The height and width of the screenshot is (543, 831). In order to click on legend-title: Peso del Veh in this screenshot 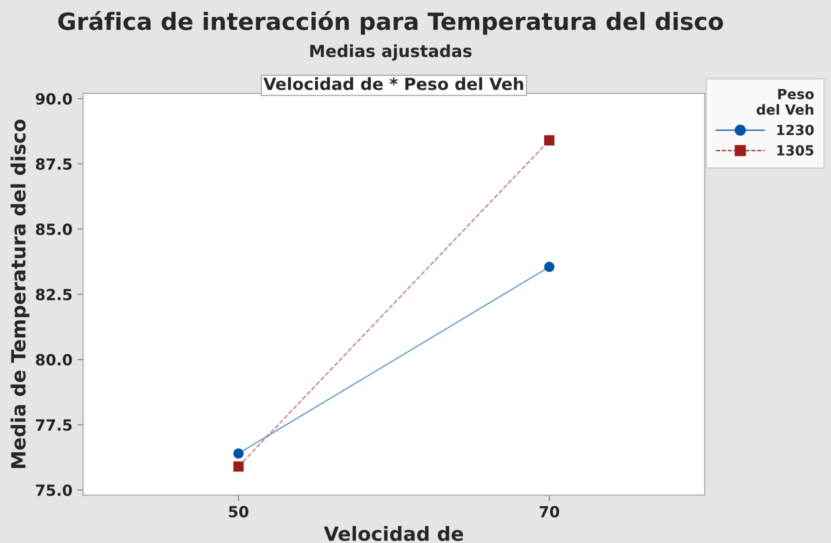, I will do `click(785, 101)`.